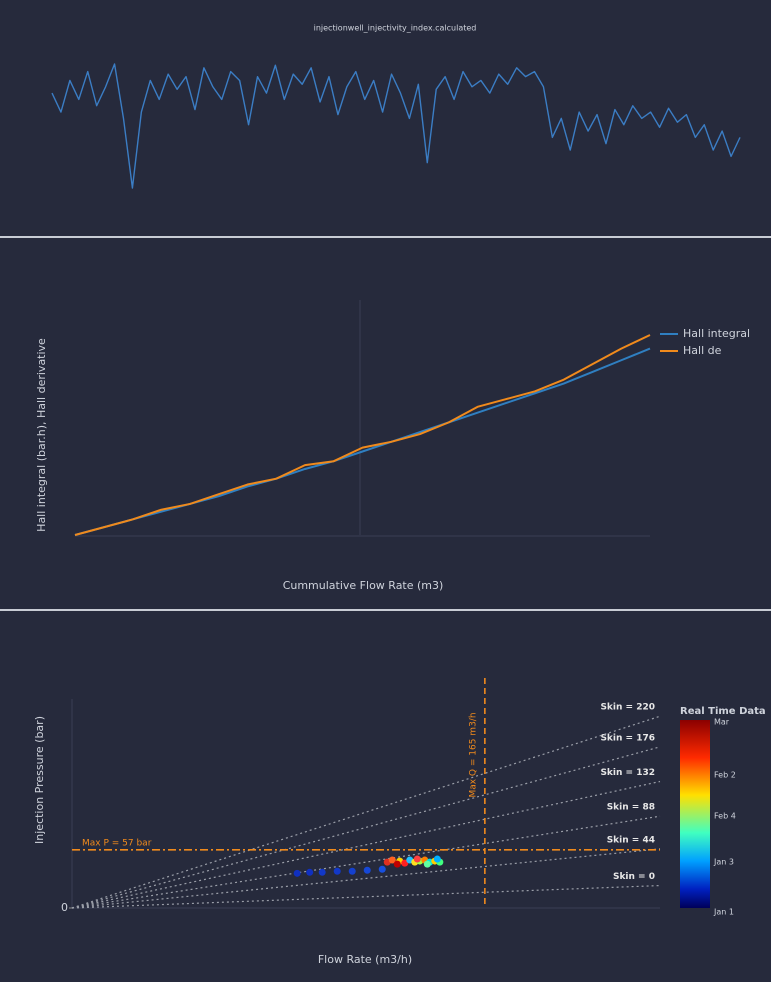  Describe the element at coordinates (722, 722) in the screenshot. I see `colorbar-label: Mar` at that location.